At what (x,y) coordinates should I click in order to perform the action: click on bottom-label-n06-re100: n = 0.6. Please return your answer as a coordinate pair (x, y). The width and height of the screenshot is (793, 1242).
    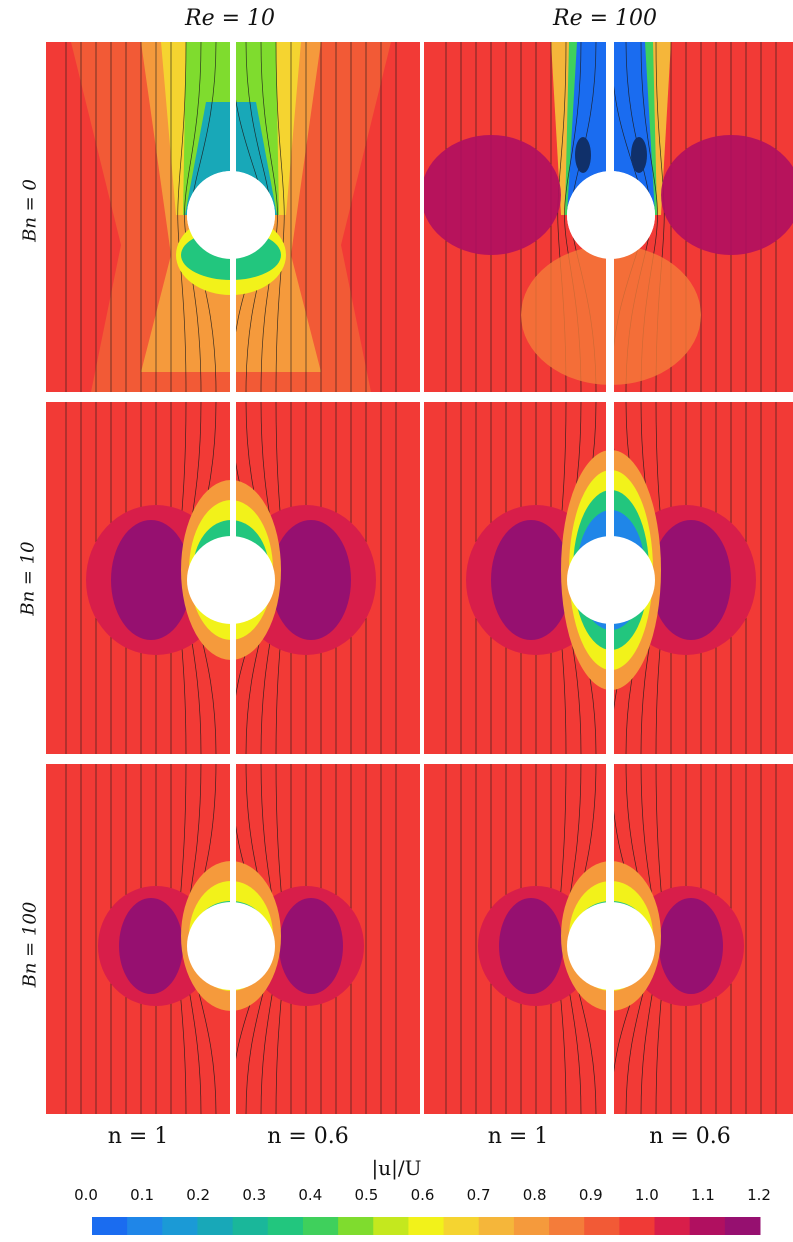
    Looking at the image, I should click on (690, 1136).